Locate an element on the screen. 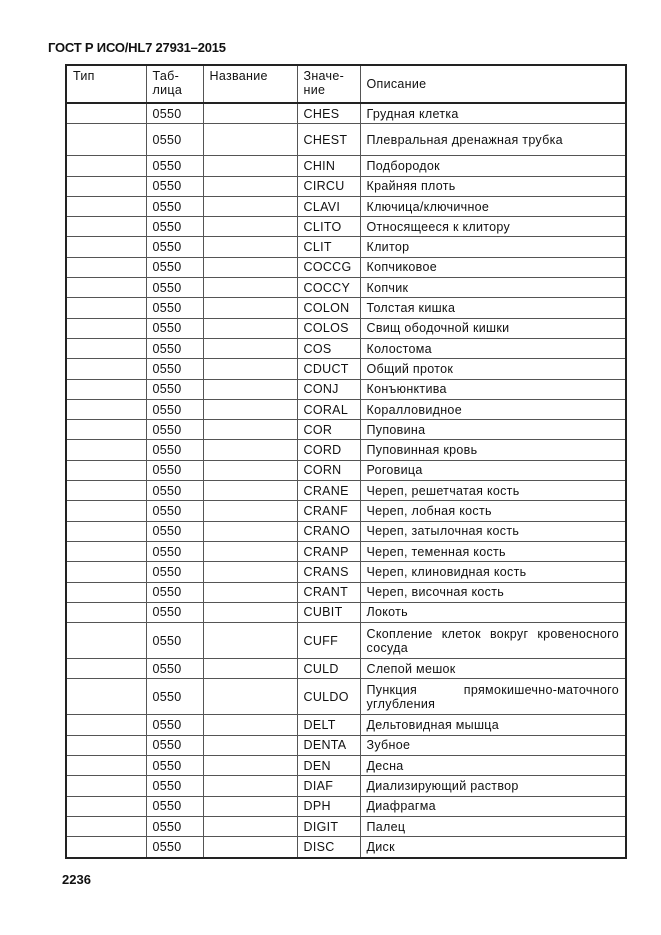  description-cell: Ключица/ключичное is located at coordinates (493, 206).